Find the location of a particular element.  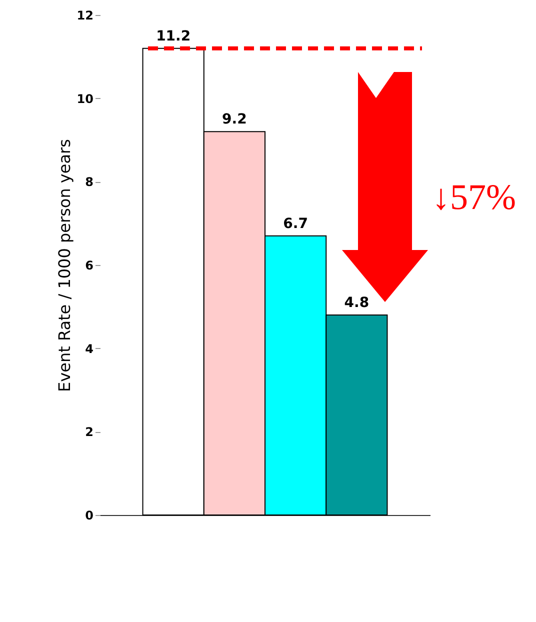

text: ↓57% is located at coordinates (474, 197).